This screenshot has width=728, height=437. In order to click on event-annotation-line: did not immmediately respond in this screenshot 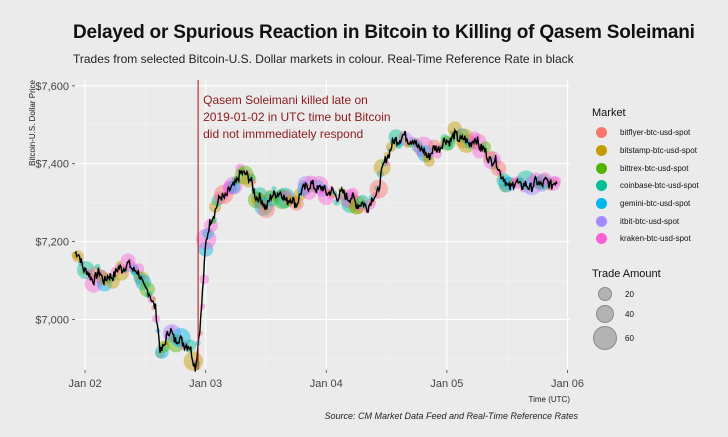, I will do `click(283, 134)`.